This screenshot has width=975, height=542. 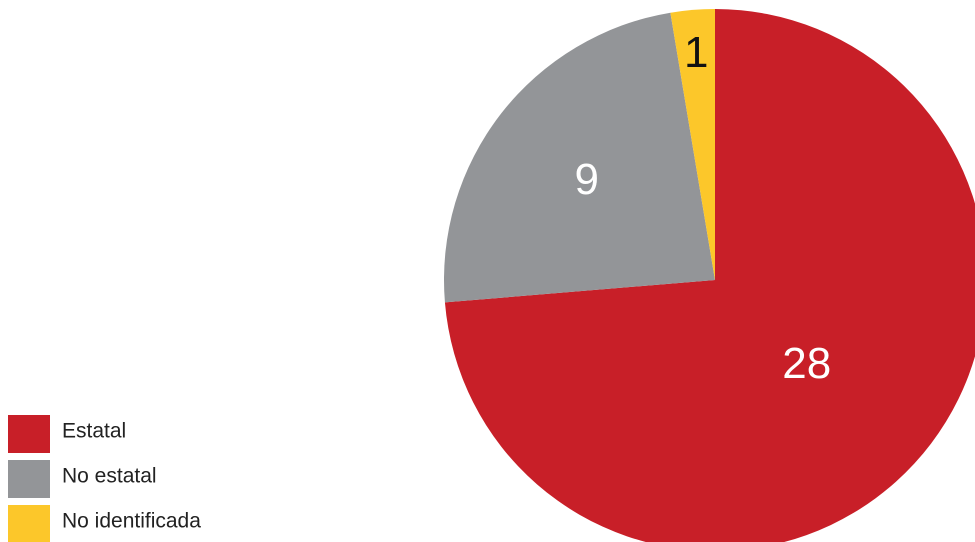 I want to click on data-label: 28, so click(x=806, y=363).